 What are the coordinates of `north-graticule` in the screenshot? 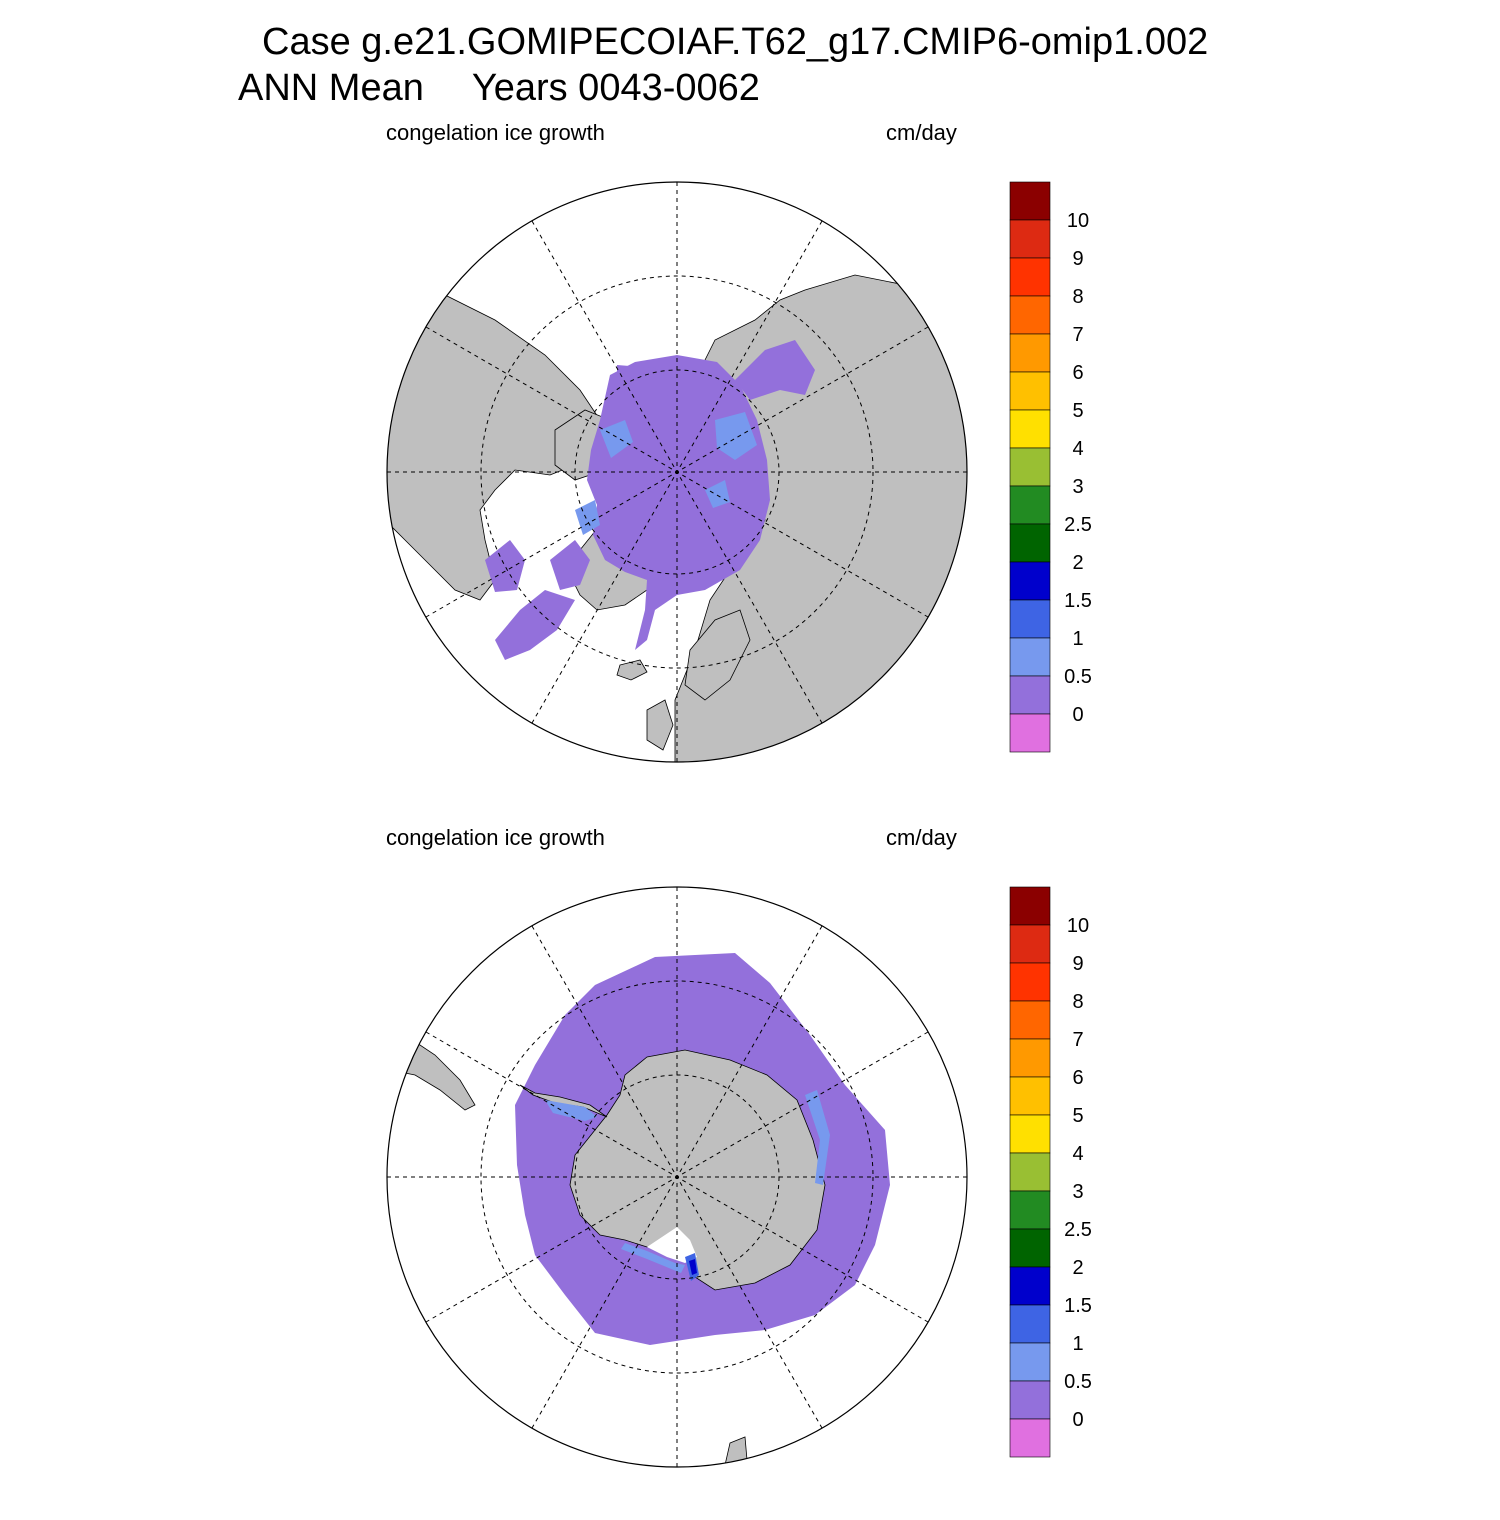 It's located at (677, 472).